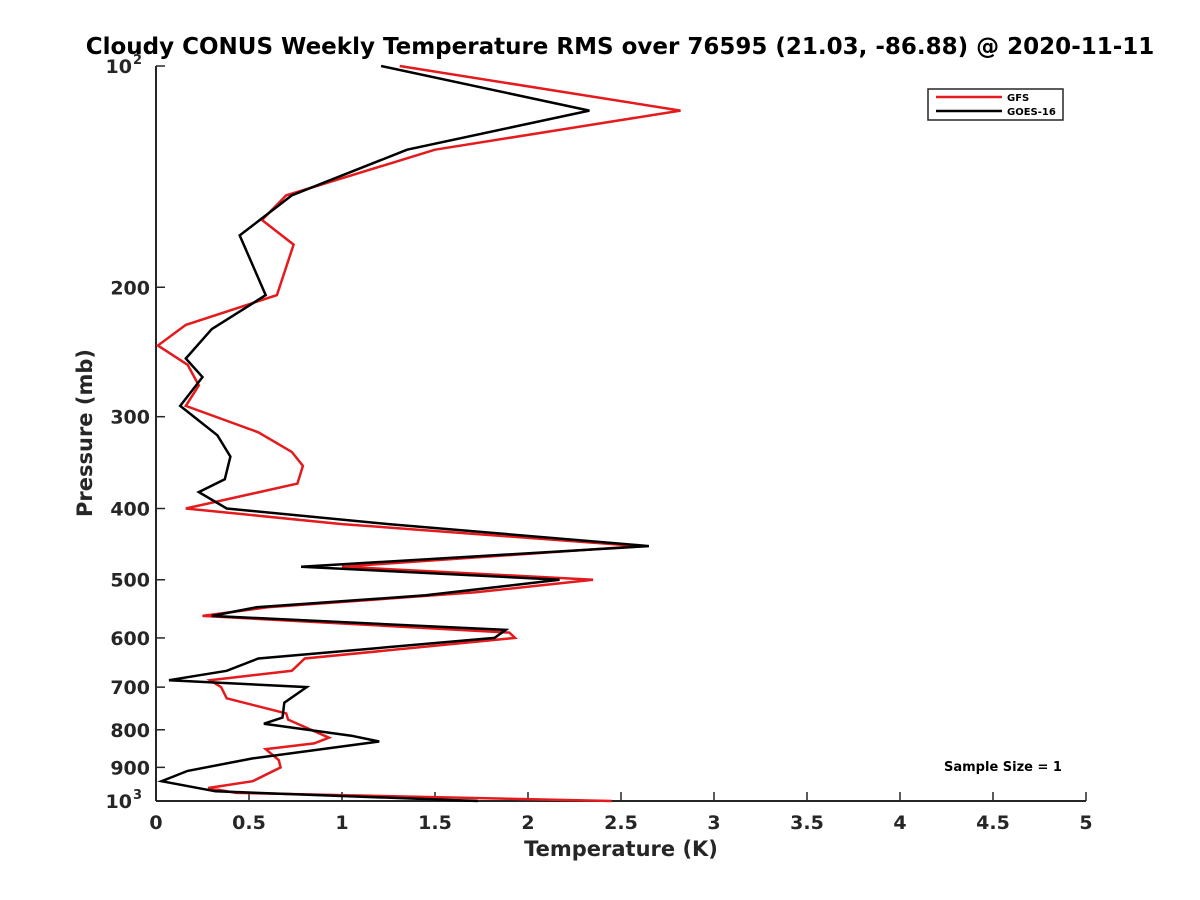 The image size is (1200, 900). Describe the element at coordinates (1031, 112) in the screenshot. I see `legend-label-goes-16: GOES-16` at that location.